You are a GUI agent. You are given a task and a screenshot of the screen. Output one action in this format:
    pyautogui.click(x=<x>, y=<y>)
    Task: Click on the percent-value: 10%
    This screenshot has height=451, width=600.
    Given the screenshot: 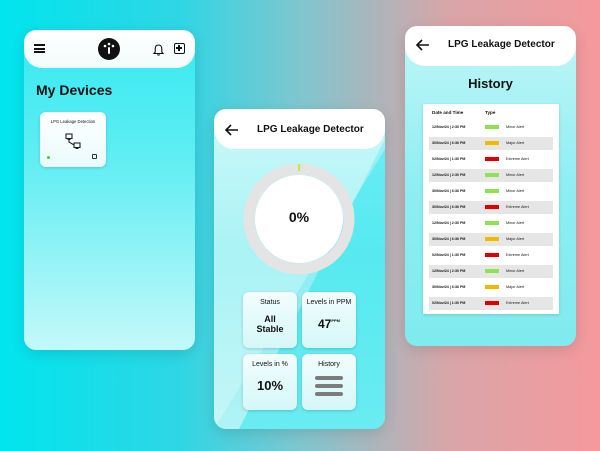 What is the action you would take?
    pyautogui.click(x=270, y=385)
    